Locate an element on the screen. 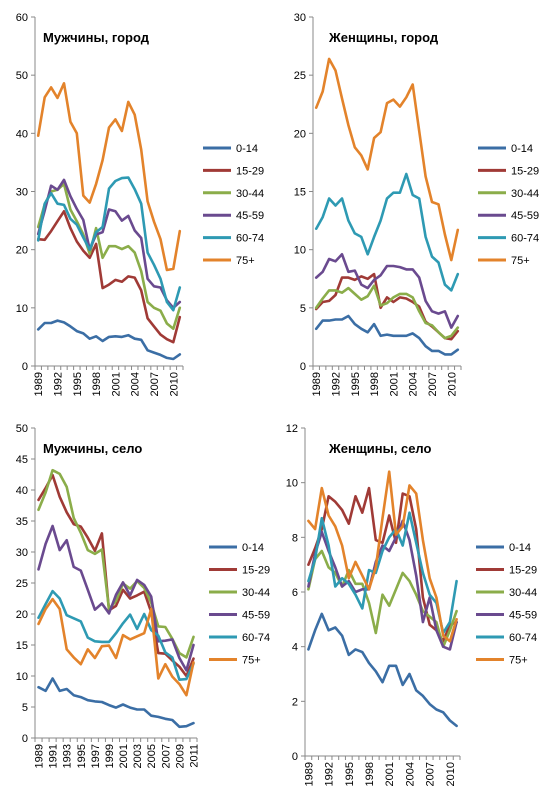 Image resolution: width=551 pixels, height=798 pixels. y-tick-label: 50 is located at coordinates (22, 429).